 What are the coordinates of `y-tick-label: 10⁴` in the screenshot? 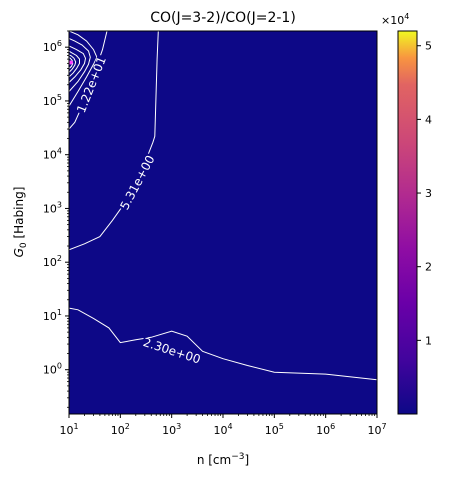 It's located at (52, 154).